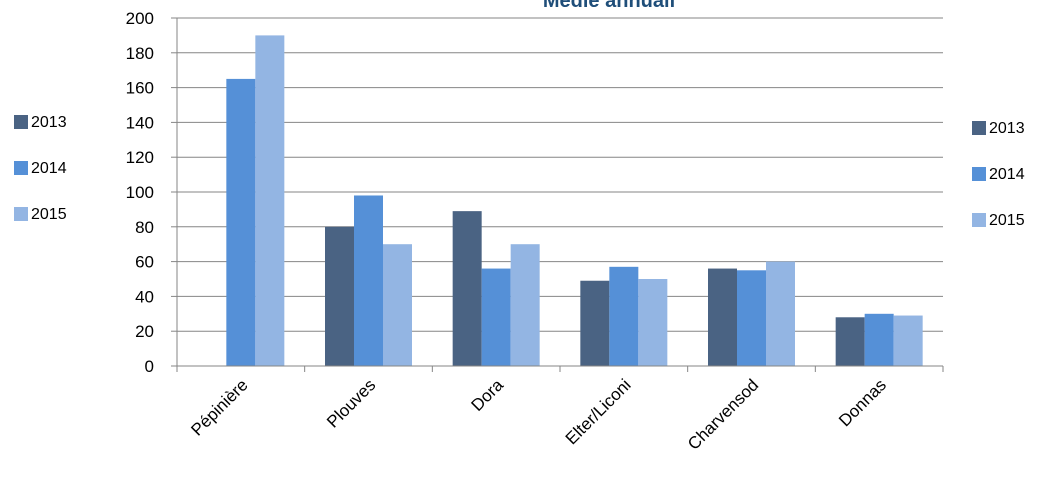 This screenshot has width=1042, height=487. What do you see at coordinates (219, 407) in the screenshot?
I see `x-tick-label: Pépinière` at bounding box center [219, 407].